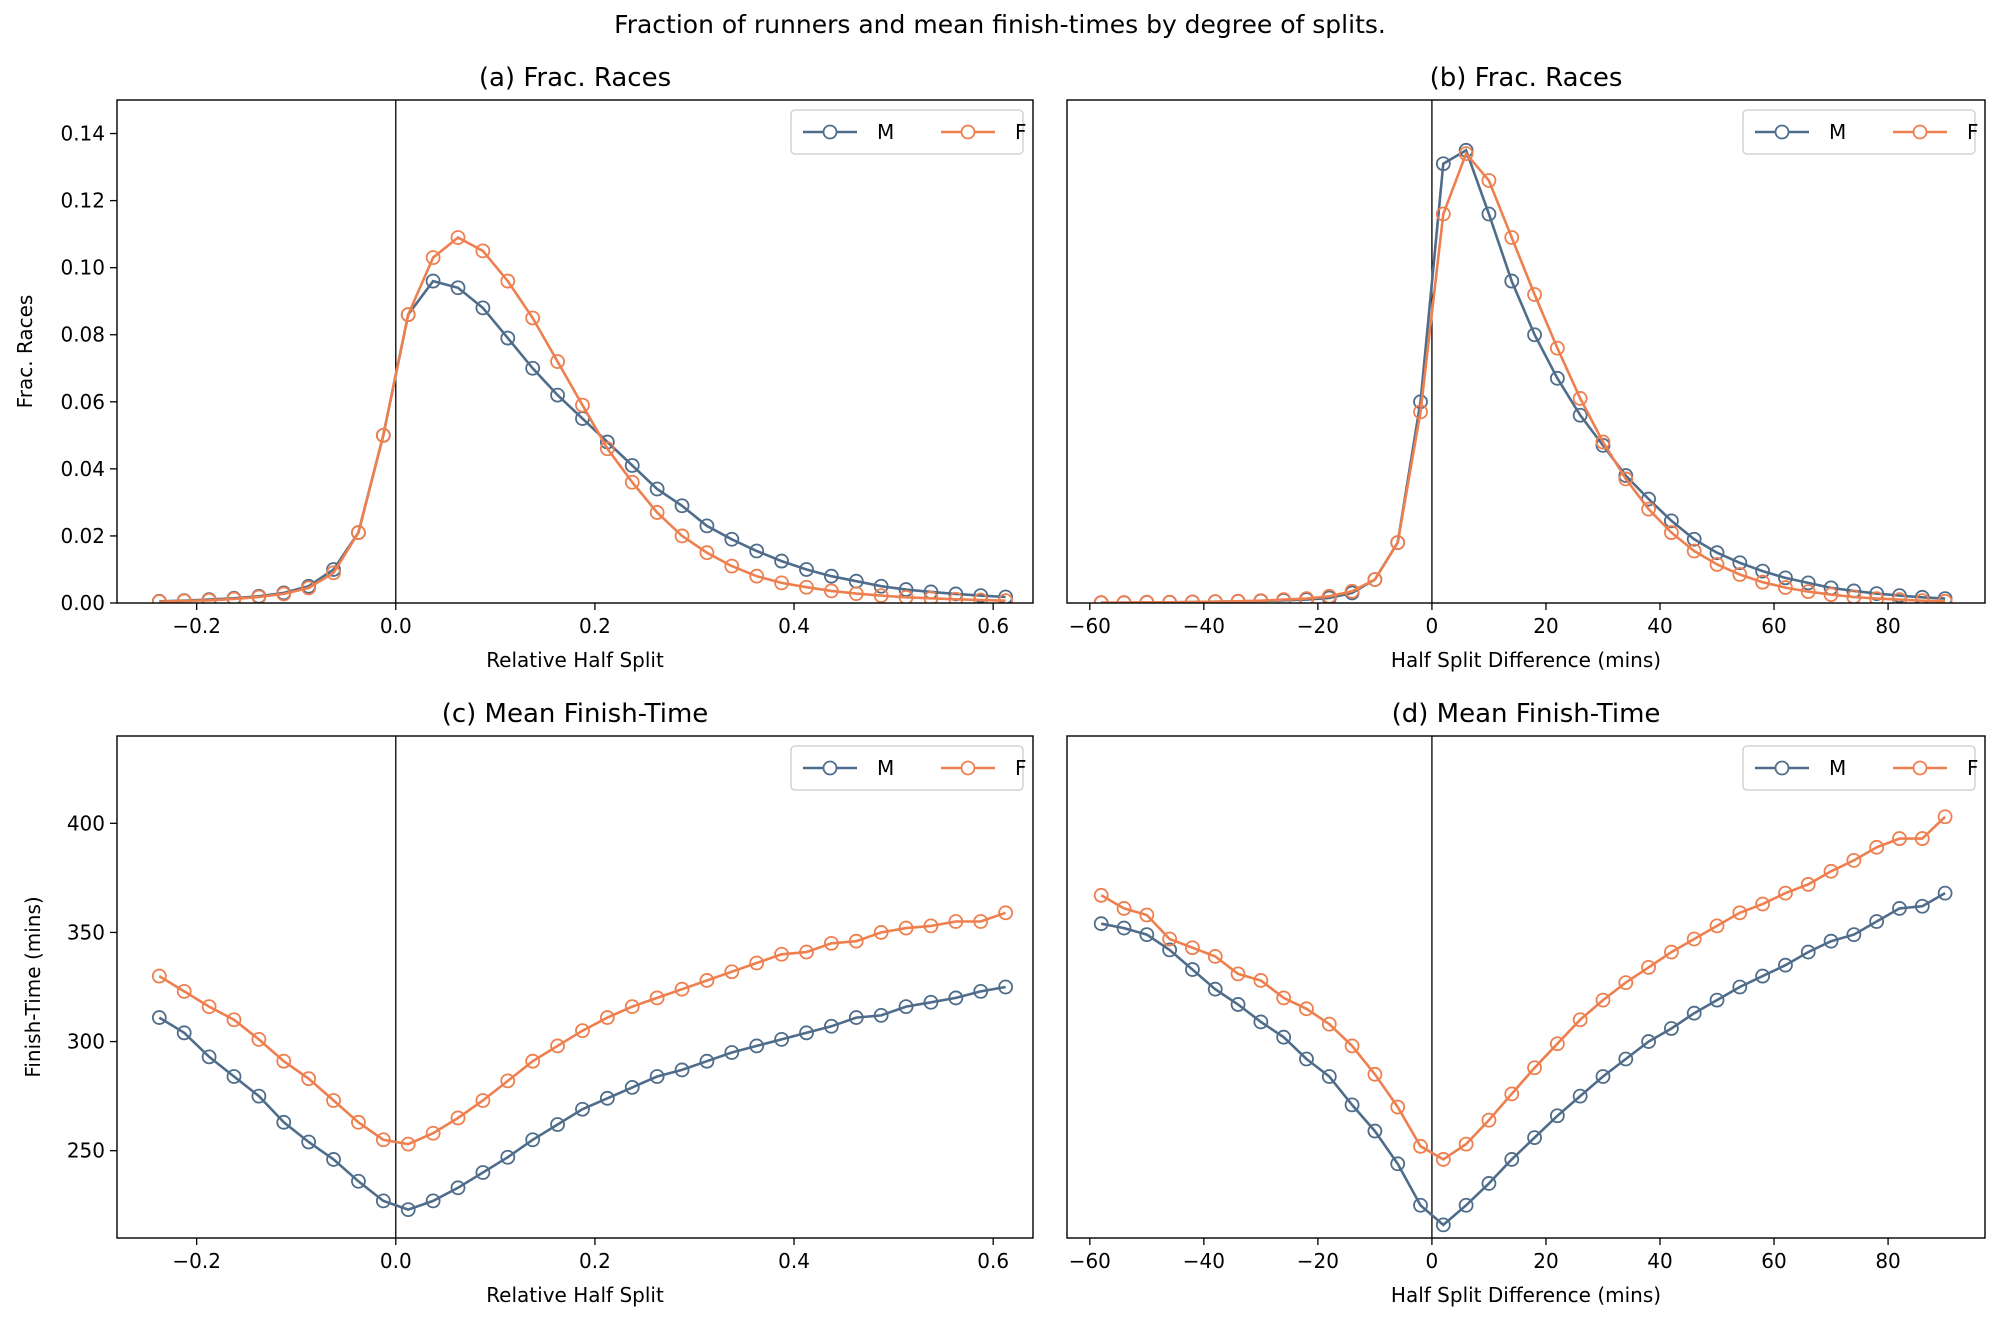 The image size is (2000, 1325). I want to click on x-tick-label: 20, so click(1545, 626).